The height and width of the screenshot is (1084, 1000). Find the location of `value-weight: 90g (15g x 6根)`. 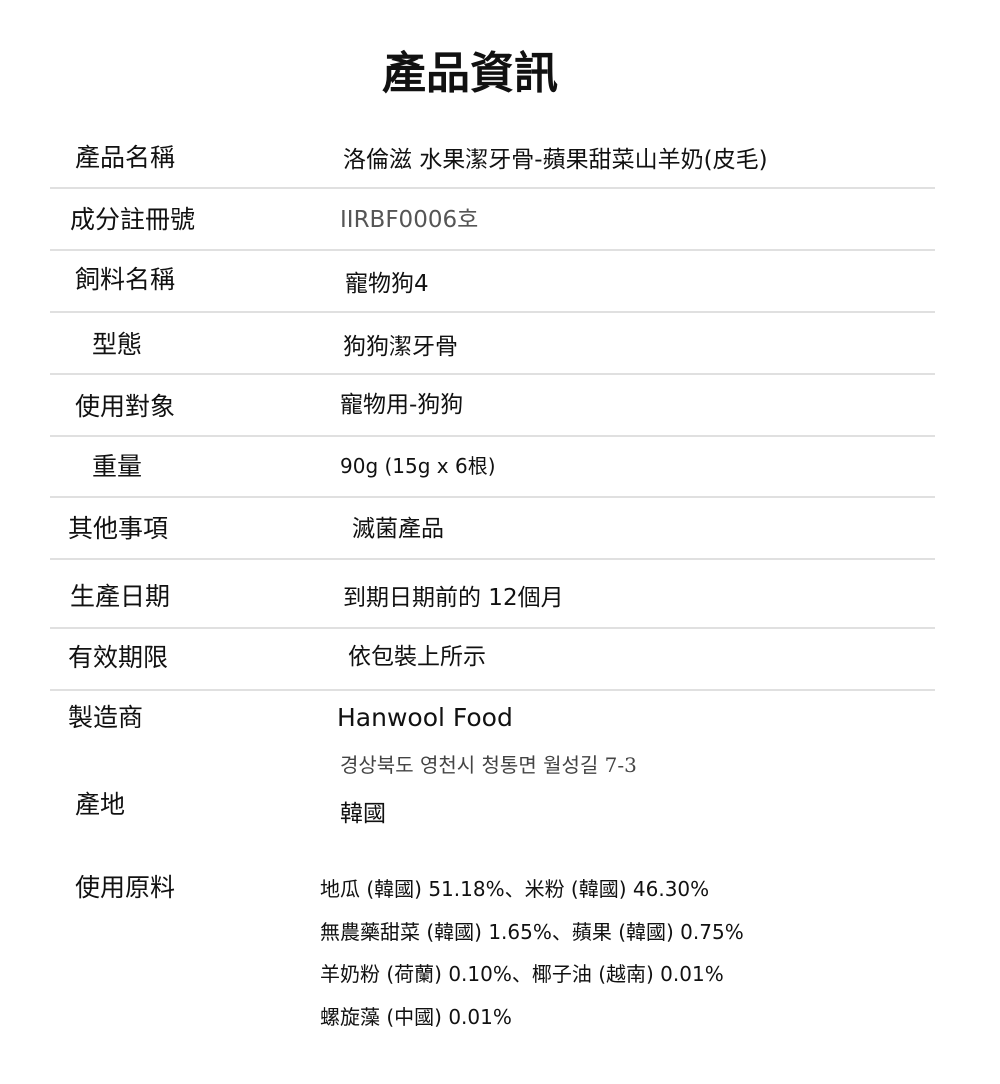

value-weight: 90g (15g x 6根) is located at coordinates (418, 466).